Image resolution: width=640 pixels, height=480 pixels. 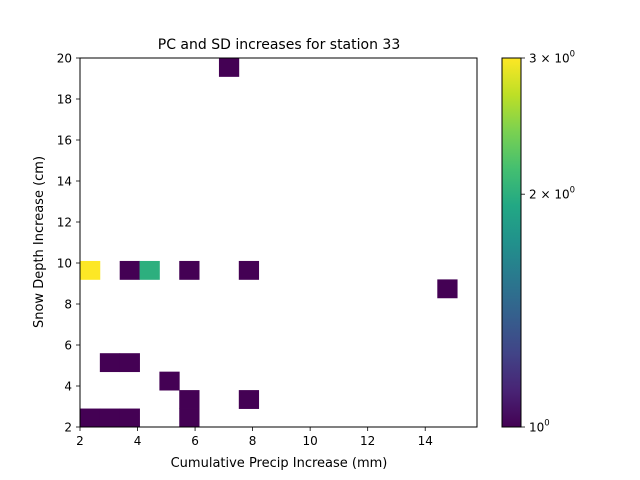 What do you see at coordinates (195, 441) in the screenshot?
I see `x-tick-label: 6` at bounding box center [195, 441].